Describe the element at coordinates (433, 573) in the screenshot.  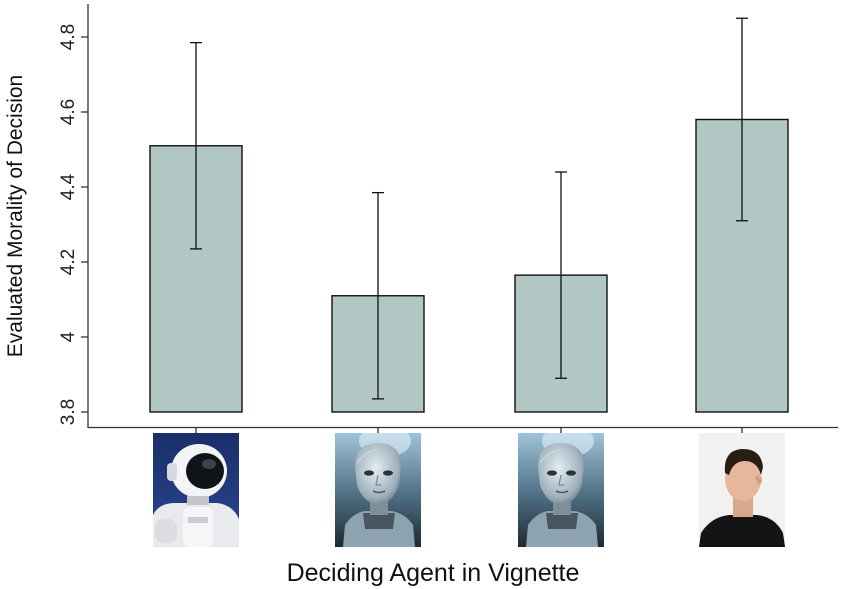
I see `x-axis-title: Deciding Agent in Vignette` at that location.